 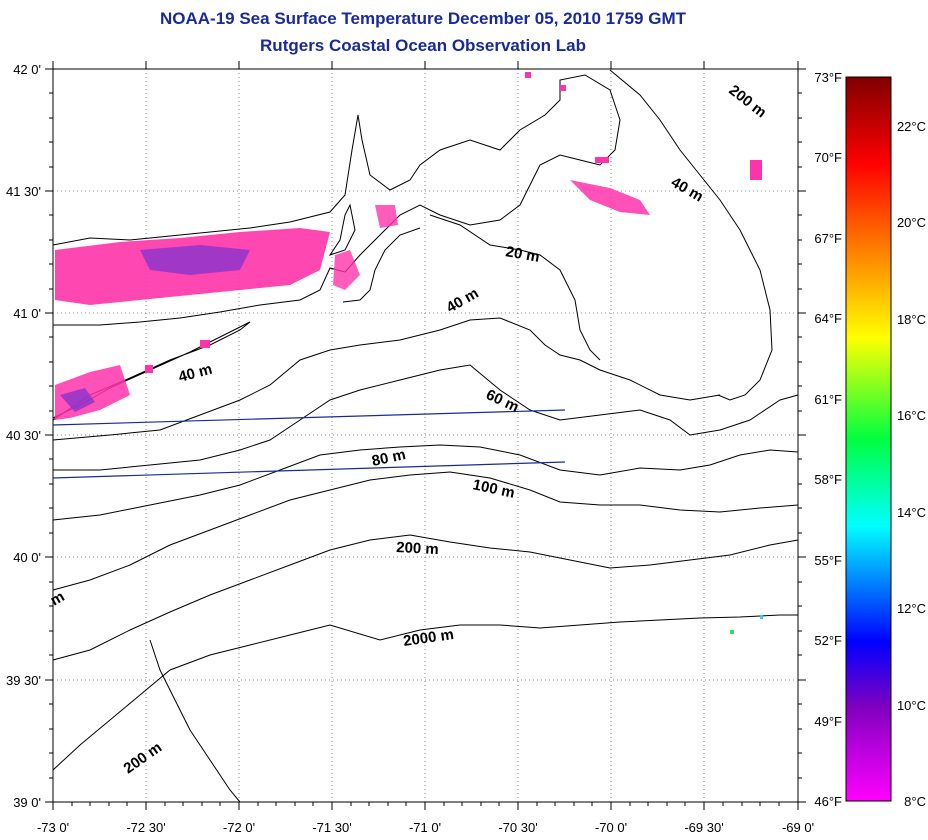 What do you see at coordinates (309, 444) in the screenshot?
I see `track-lines` at bounding box center [309, 444].